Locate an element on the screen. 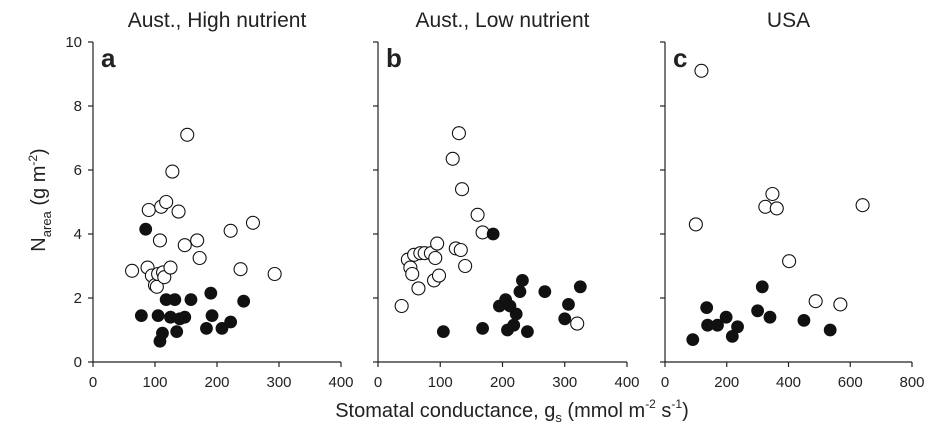  panel-letter: b is located at coordinates (394, 58).